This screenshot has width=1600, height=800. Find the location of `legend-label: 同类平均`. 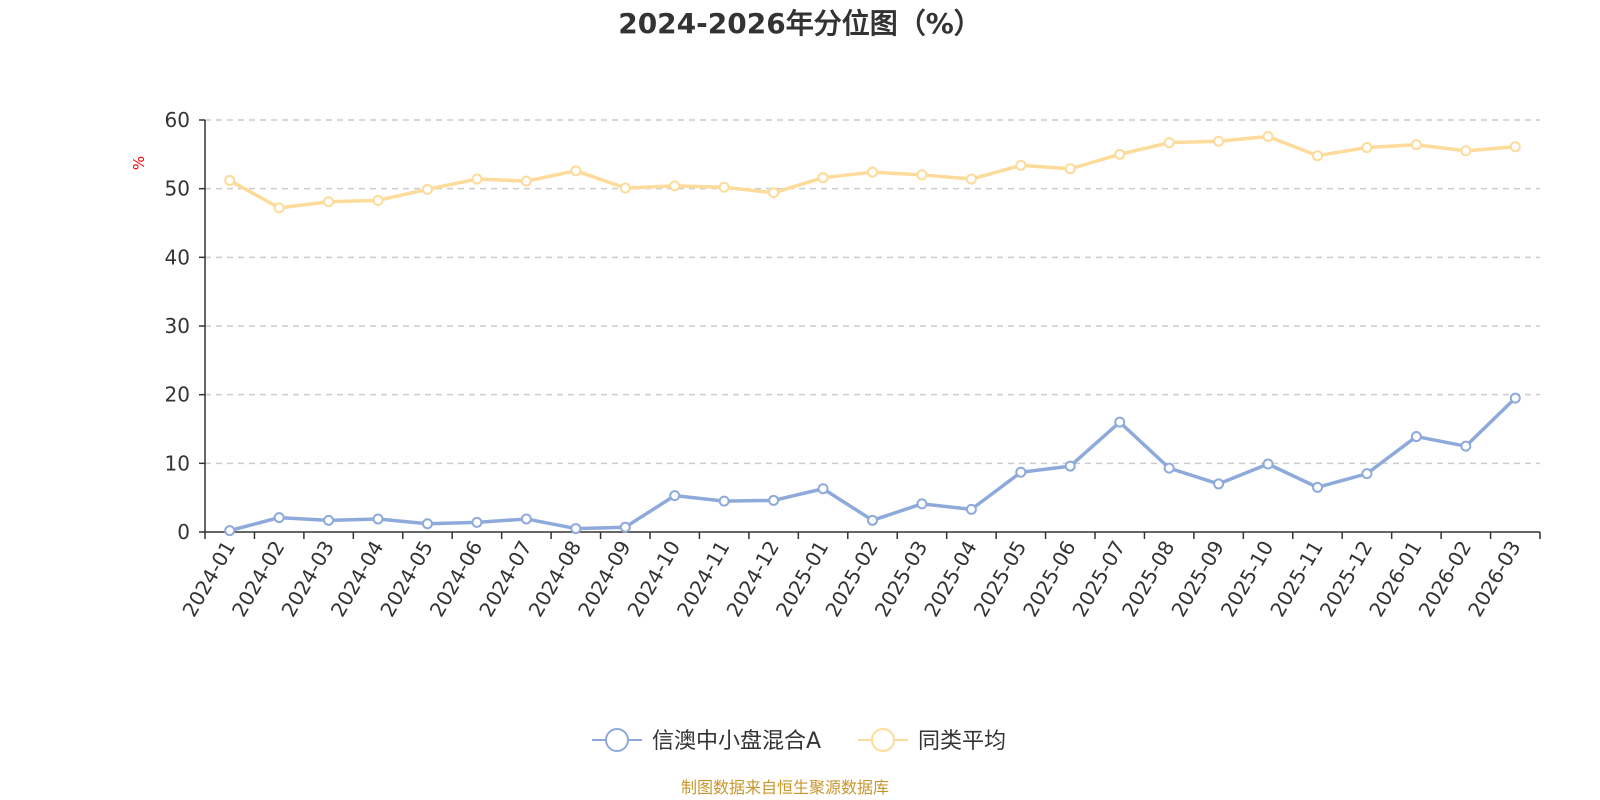

legend-label: 同类平均 is located at coordinates (962, 741).